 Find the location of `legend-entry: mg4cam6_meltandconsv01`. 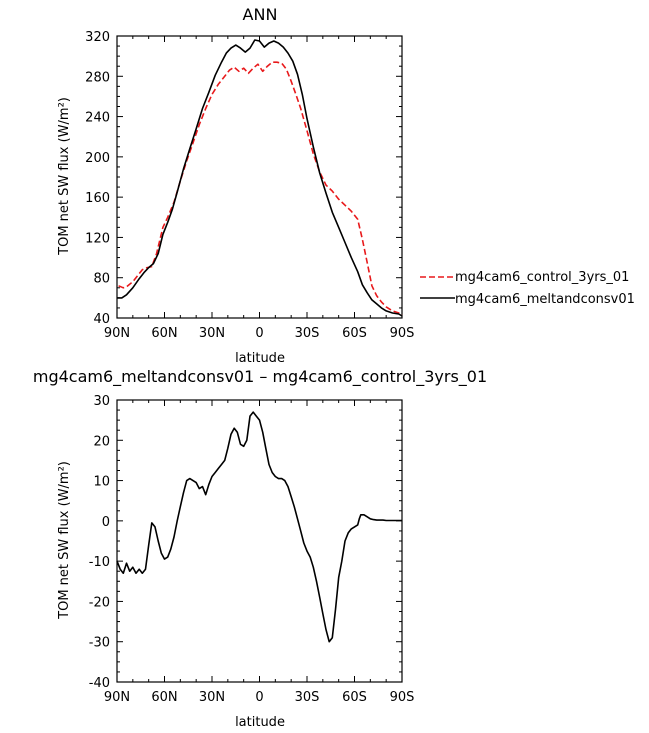

legend-entry: mg4cam6_meltandconsv01 is located at coordinates (527, 299).